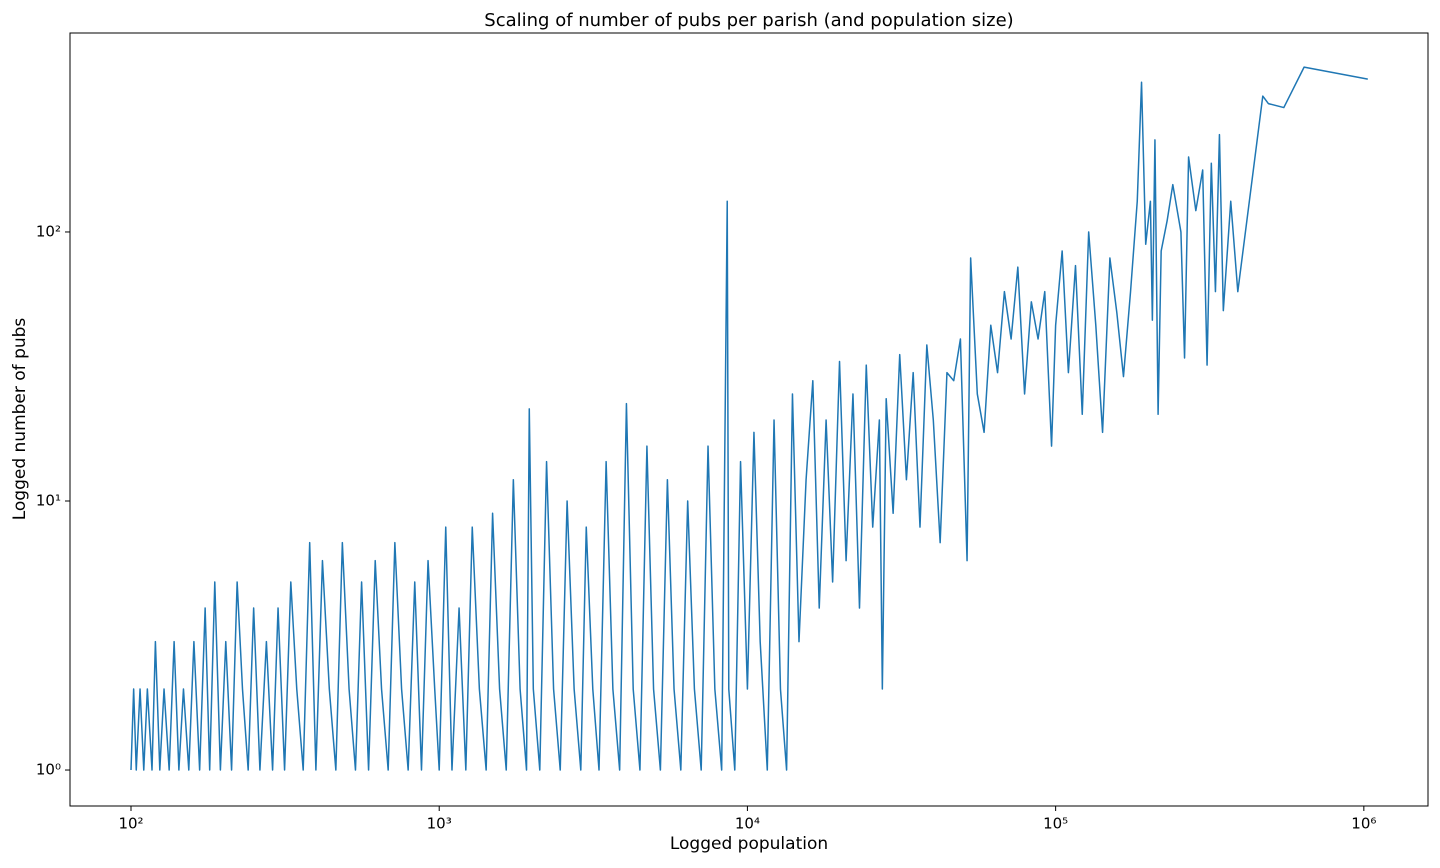 Image resolution: width=1440 pixels, height=868 pixels. What do you see at coordinates (749, 844) in the screenshot?
I see `x-axis-label: Logged population` at bounding box center [749, 844].